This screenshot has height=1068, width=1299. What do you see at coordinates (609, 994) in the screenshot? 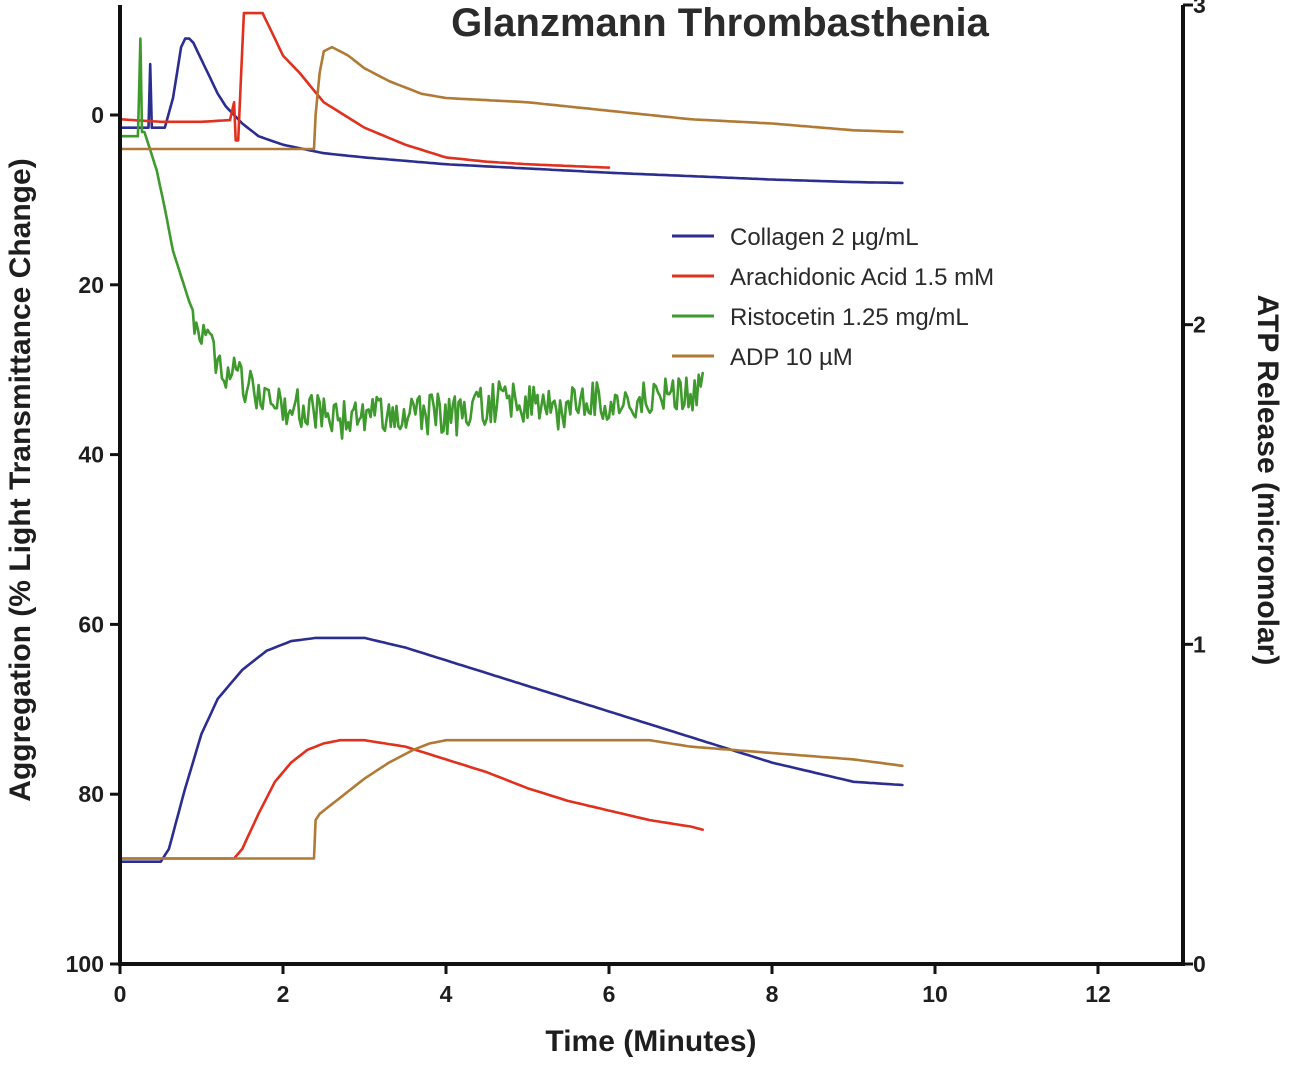
I see `x-tick-label: 6` at bounding box center [609, 994].